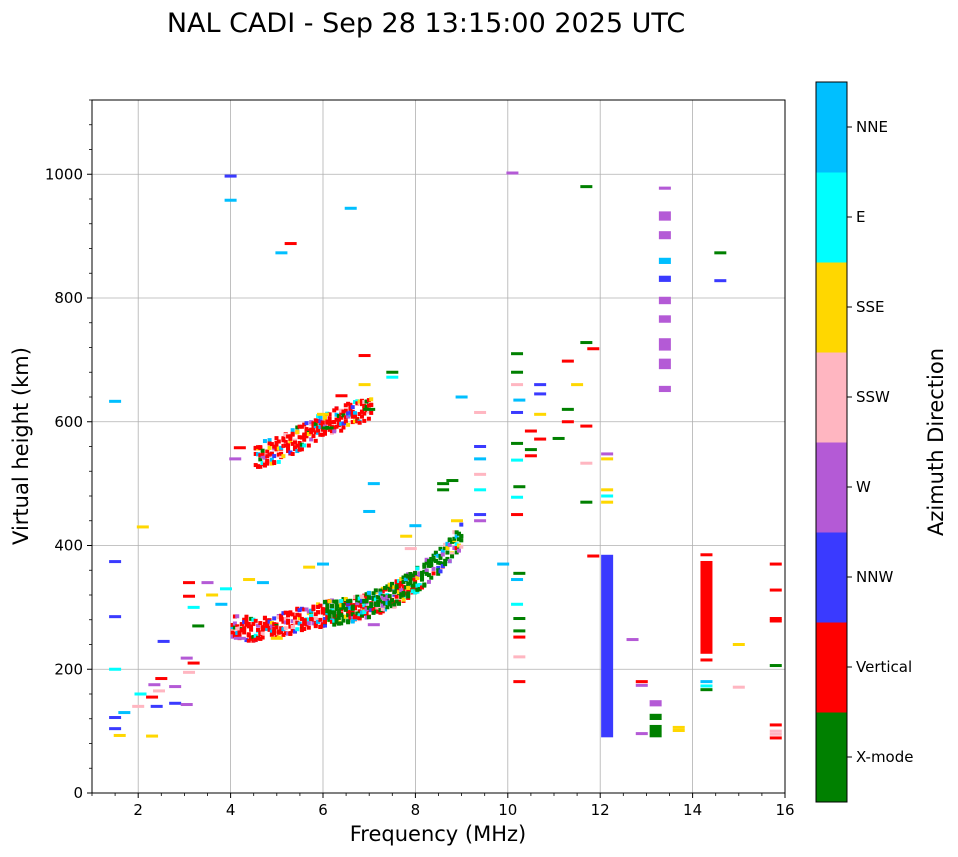 This screenshot has width=958, height=857. I want to click on y-tick-label: 800, so click(68, 298).